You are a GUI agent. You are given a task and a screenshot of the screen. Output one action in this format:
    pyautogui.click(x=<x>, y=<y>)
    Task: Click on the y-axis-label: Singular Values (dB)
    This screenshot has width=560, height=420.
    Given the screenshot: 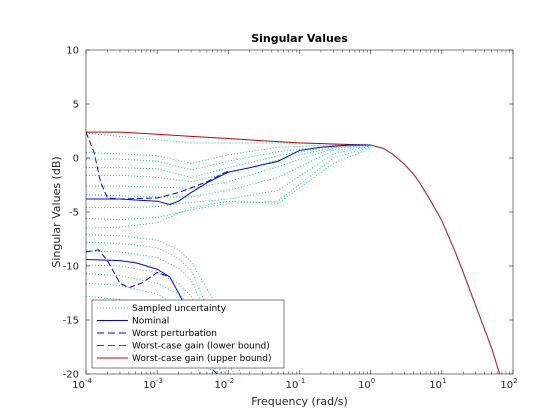 What is the action you would take?
    pyautogui.click(x=56, y=211)
    